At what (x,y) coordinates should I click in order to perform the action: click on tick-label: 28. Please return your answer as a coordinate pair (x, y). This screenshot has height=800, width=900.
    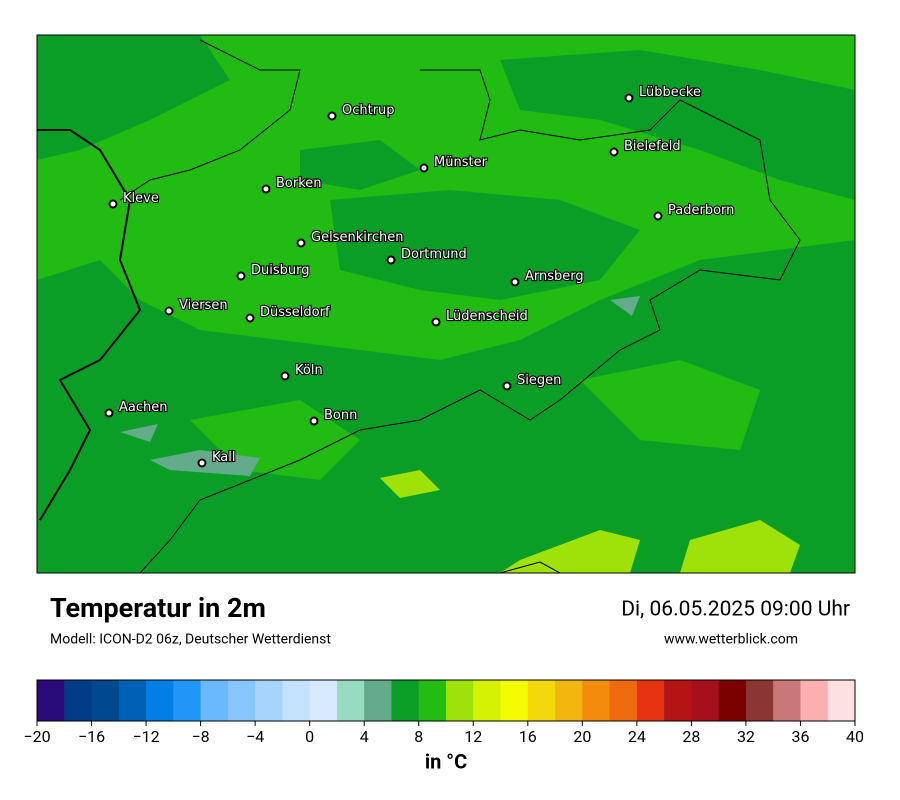
    Looking at the image, I should click on (691, 736).